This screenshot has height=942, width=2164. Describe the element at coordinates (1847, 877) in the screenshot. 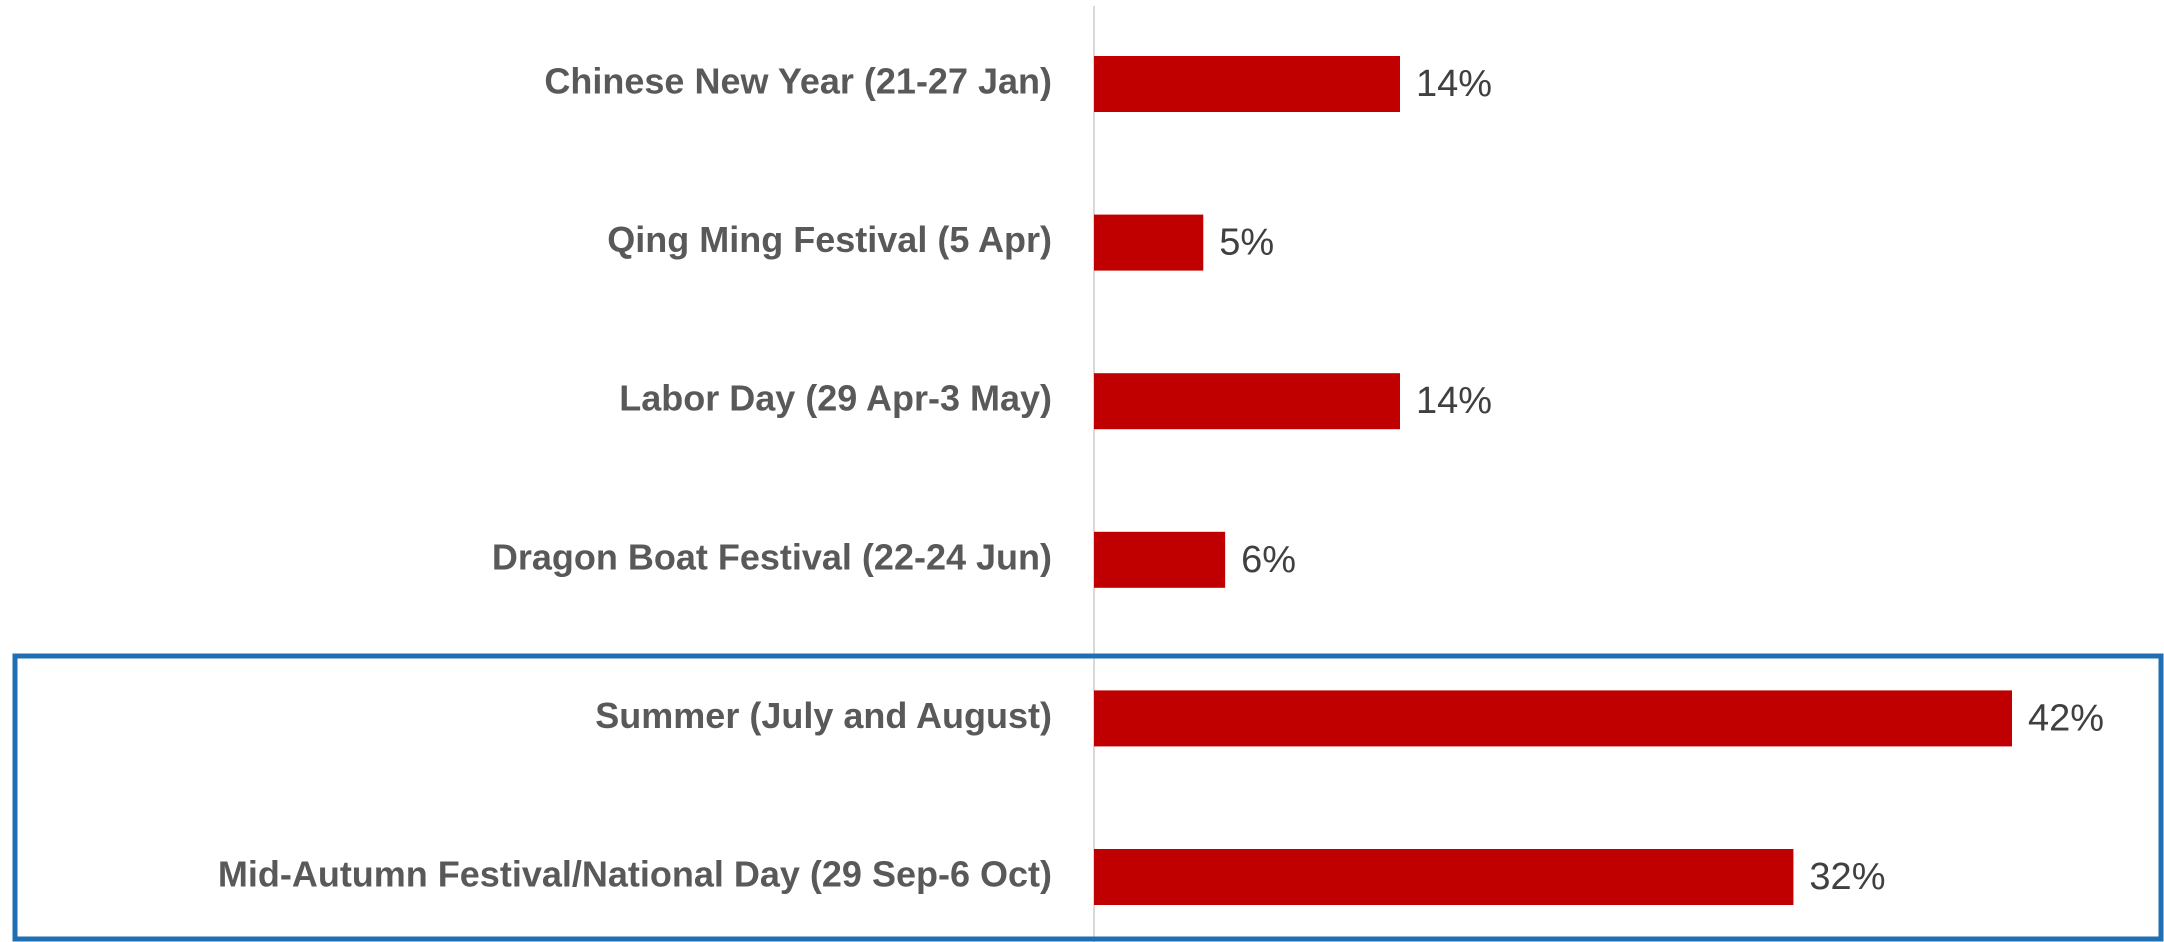

I see `data-label: 32%` at that location.